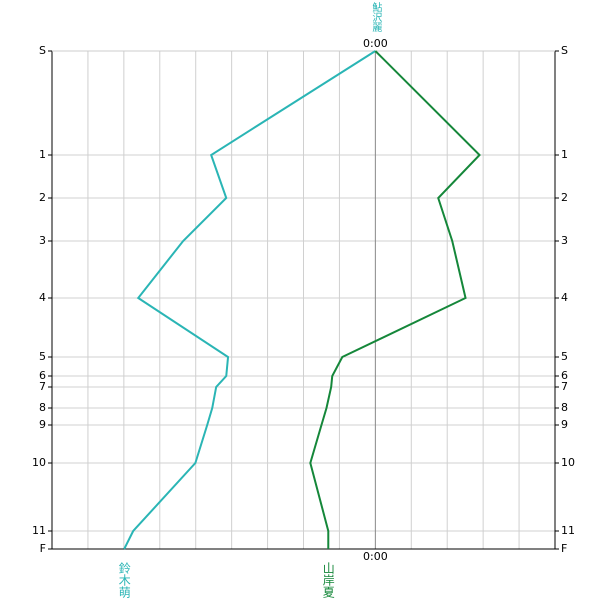  Describe the element at coordinates (328, 580) in the screenshot. I see `legend-entry: 山岸夏` at that location.